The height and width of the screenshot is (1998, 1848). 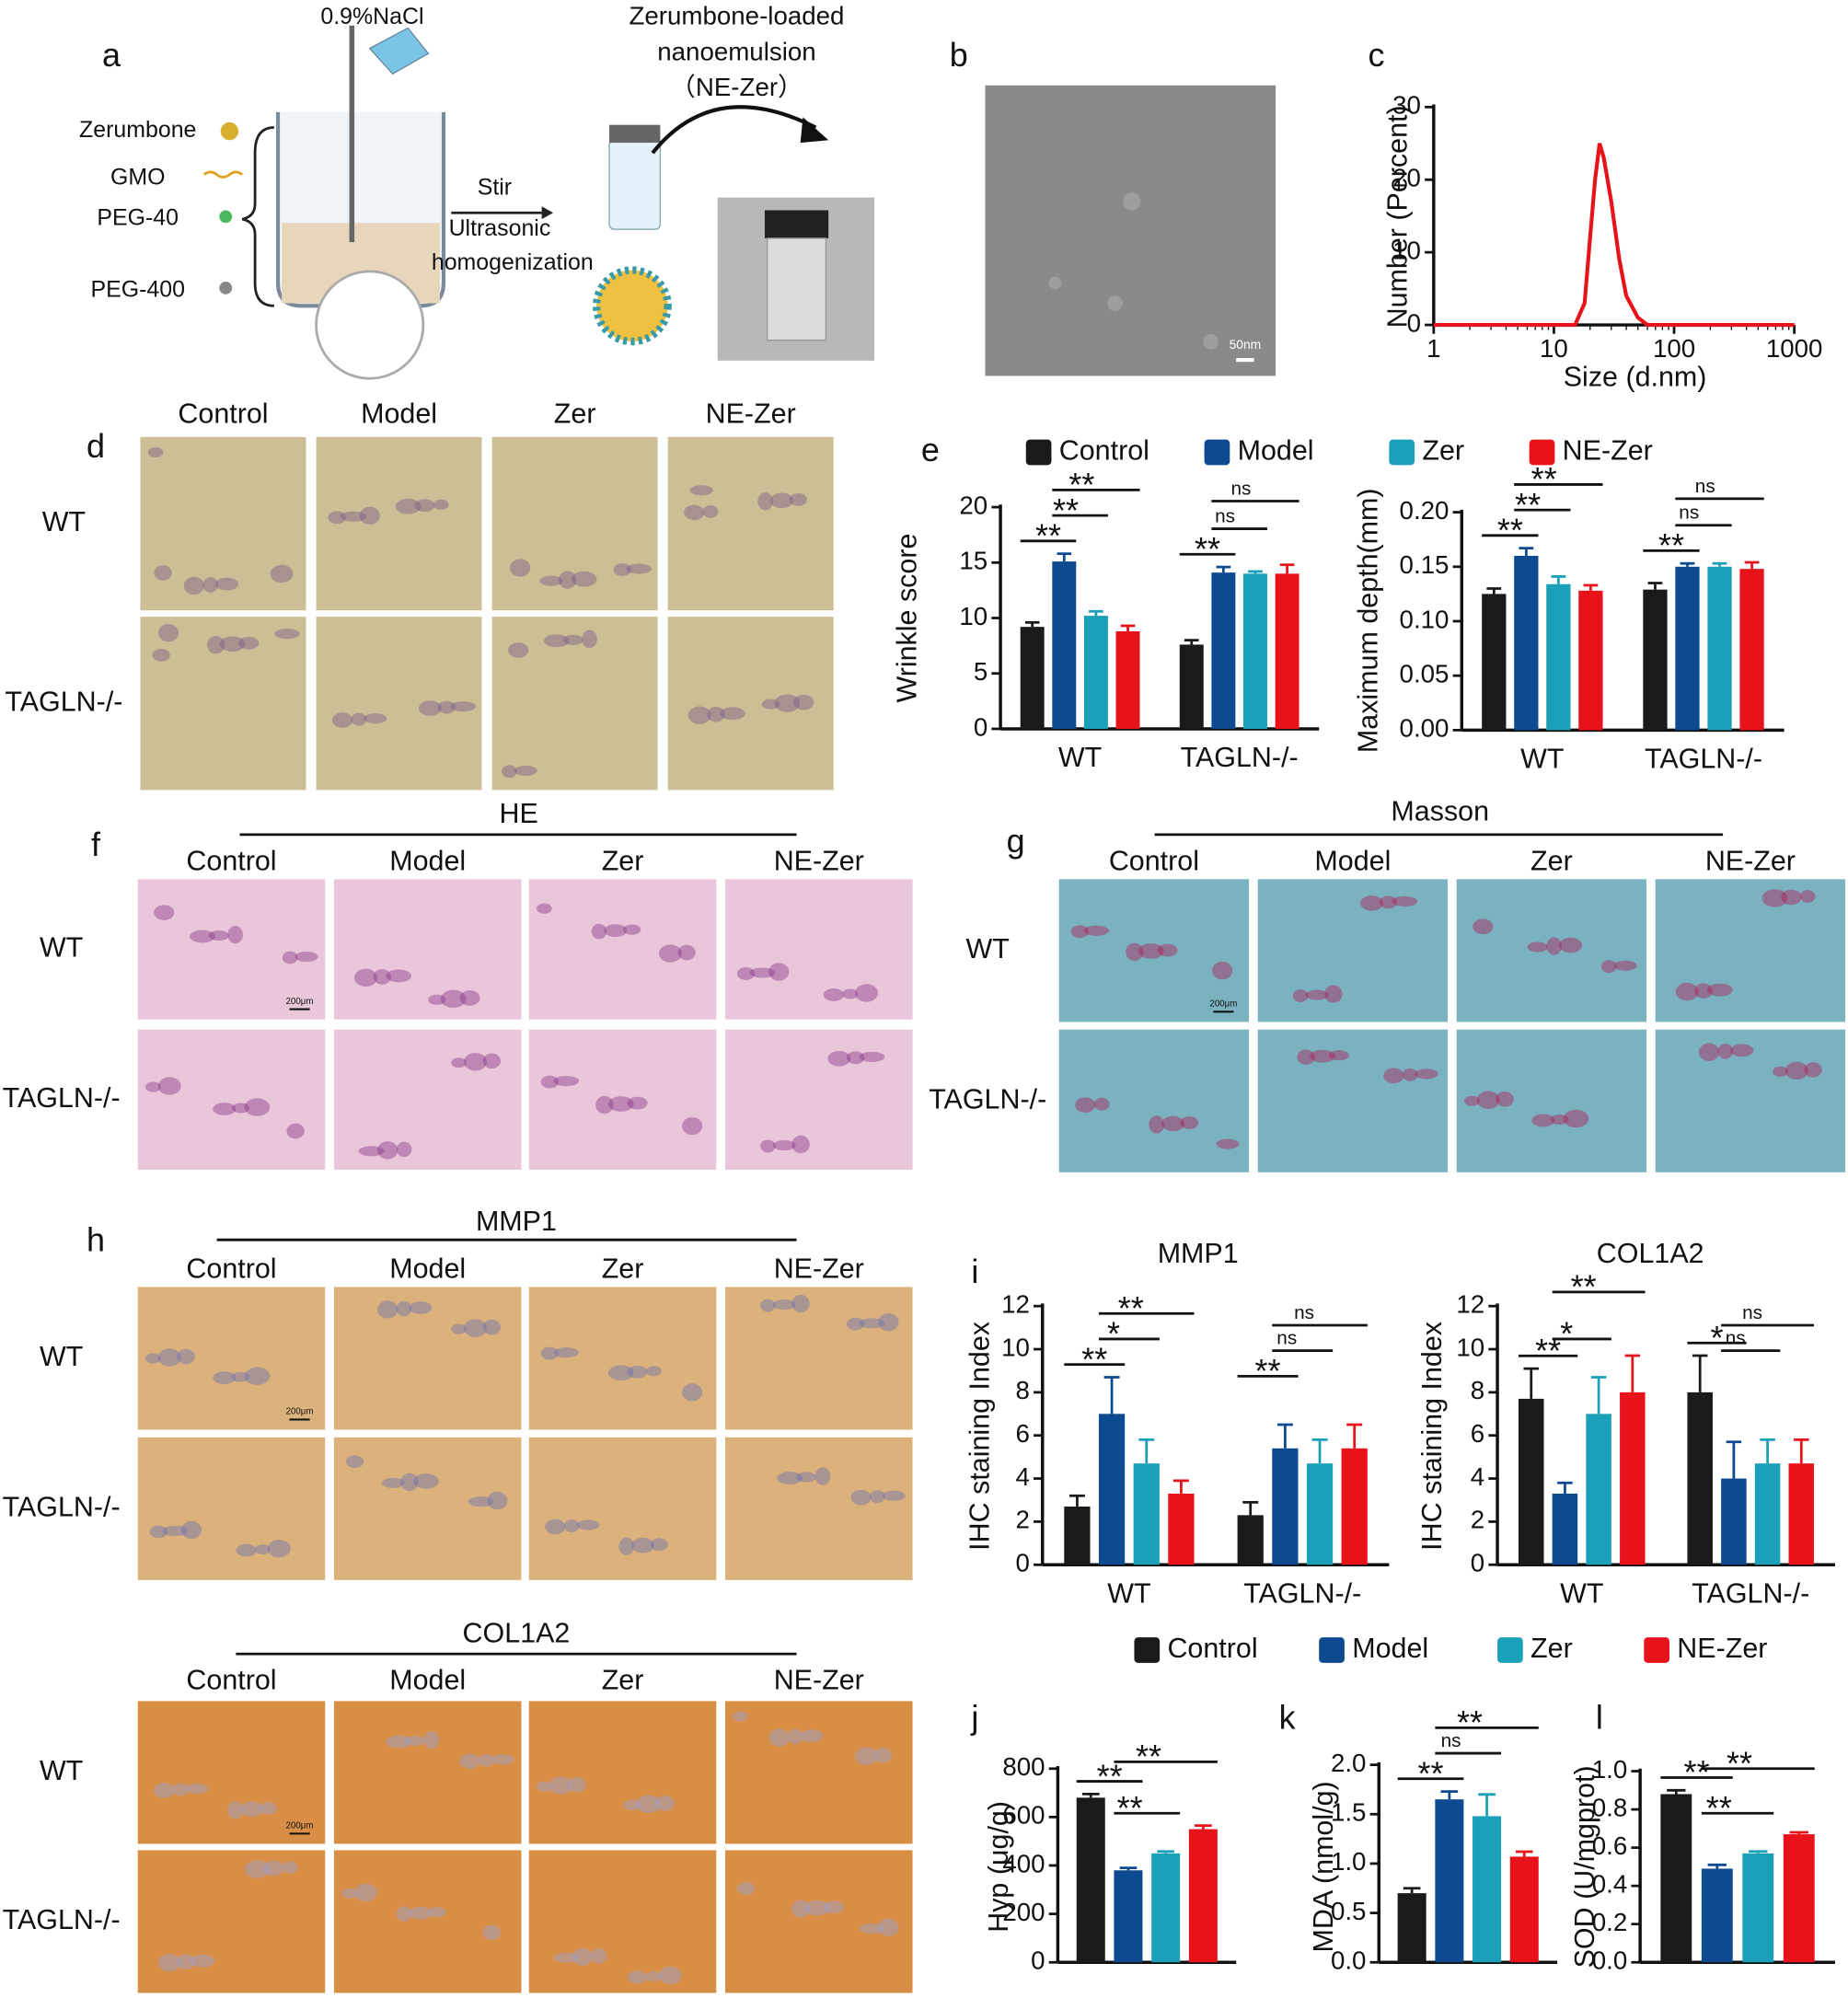 I want to click on x-tick-label: 1000, so click(x=1794, y=349).